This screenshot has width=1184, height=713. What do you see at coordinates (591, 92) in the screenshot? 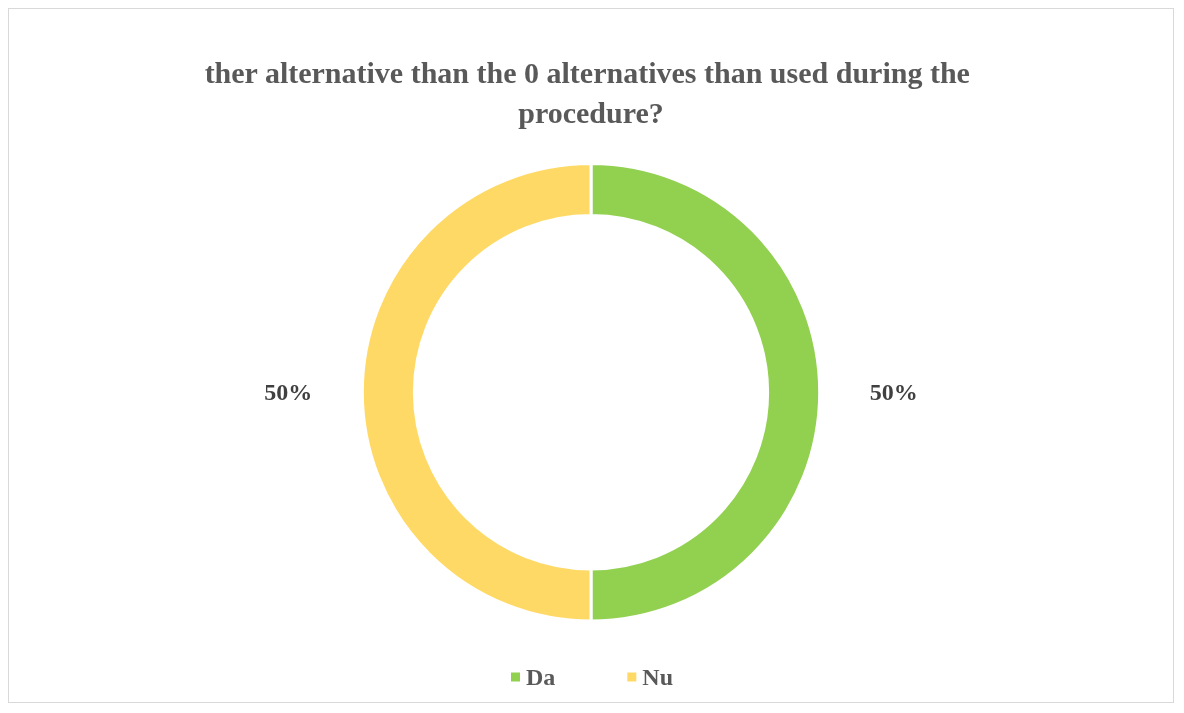
I see `chart-title: ther alternative than the 0 alternatives than used during the procedure?` at bounding box center [591, 92].